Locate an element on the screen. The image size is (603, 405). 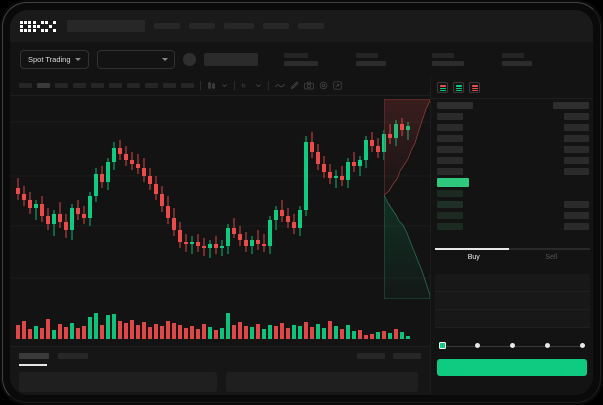
spot-trading-label: Spot Trading is located at coordinates (49, 59).